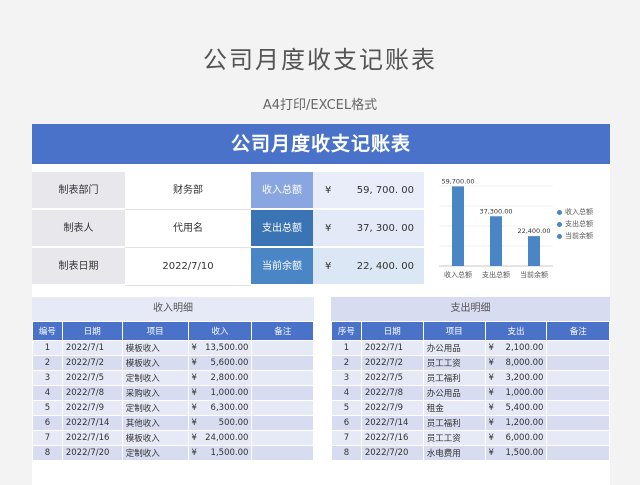 The height and width of the screenshot is (485, 640). Describe the element at coordinates (368, 229) in the screenshot. I see `amount-total-expense: ¥37, 300. 00` at that location.